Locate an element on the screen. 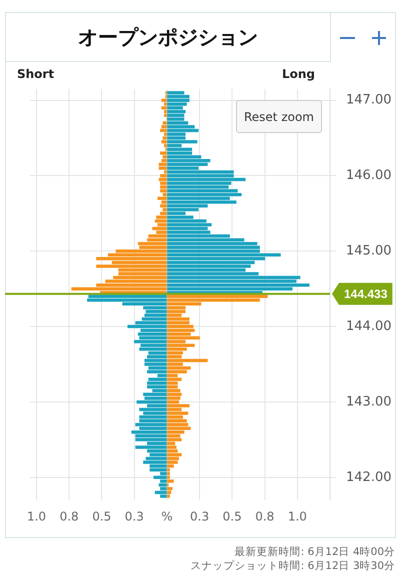 The width and height of the screenshot is (412, 588). text: Long is located at coordinates (298, 74).